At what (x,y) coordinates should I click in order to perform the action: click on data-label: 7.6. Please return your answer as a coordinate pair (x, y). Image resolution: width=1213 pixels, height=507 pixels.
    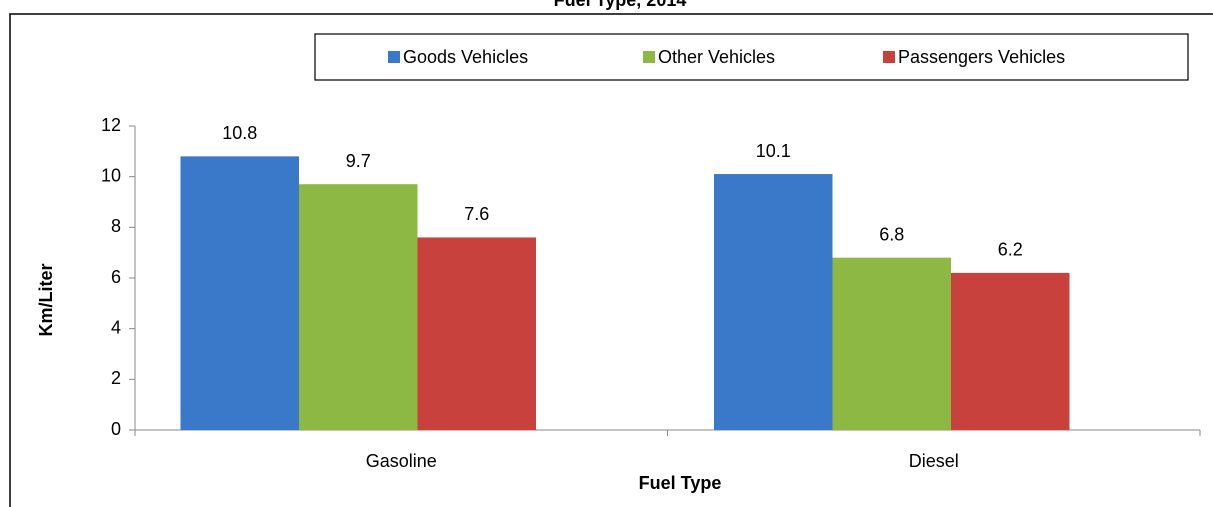
    Looking at the image, I should click on (476, 214).